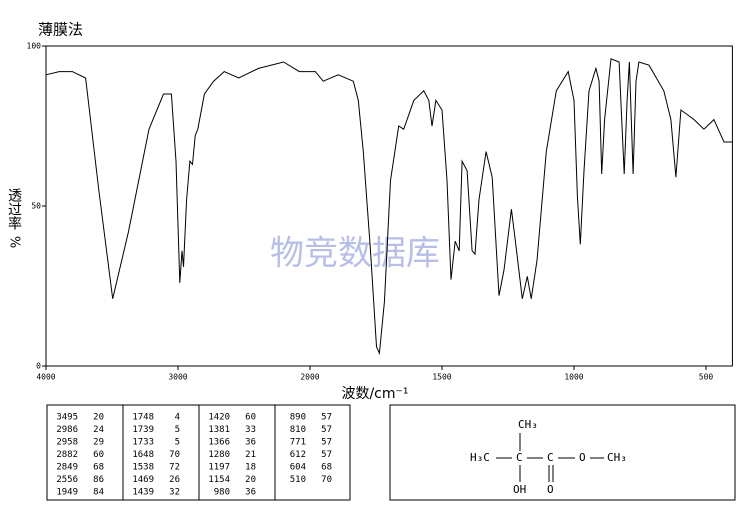 The image size is (737, 510). I want to click on peak-transmittance: 18, so click(250, 468).